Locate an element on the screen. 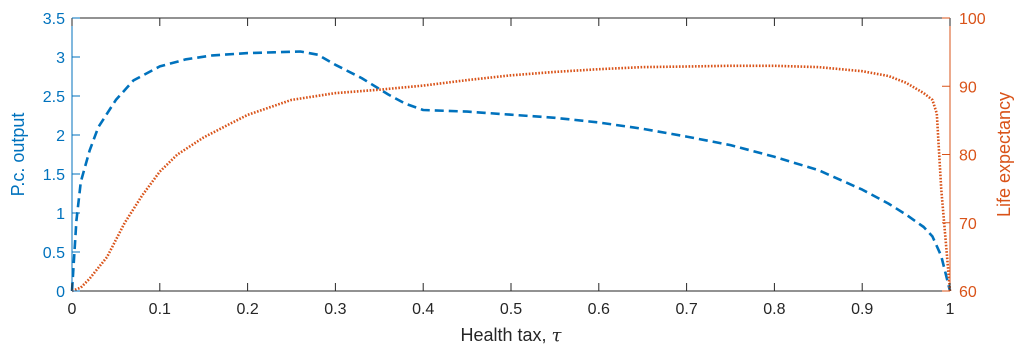 The image size is (1024, 349). x-tick-label: 0.8 is located at coordinates (774, 309).